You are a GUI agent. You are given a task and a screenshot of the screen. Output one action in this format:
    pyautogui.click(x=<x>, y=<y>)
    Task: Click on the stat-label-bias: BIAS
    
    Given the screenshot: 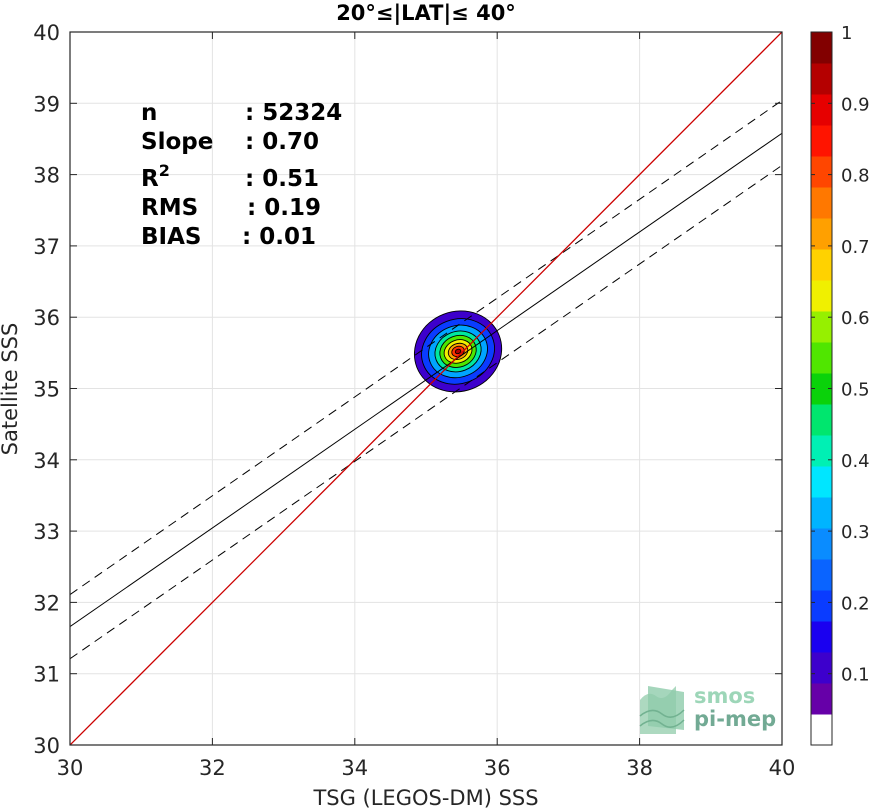 What is the action you would take?
    pyautogui.click(x=171, y=237)
    